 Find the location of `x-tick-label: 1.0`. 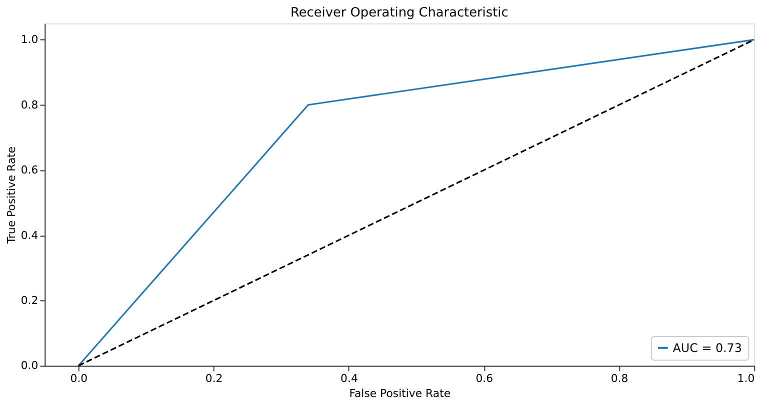

x-tick-label: 1.0 is located at coordinates (746, 379).